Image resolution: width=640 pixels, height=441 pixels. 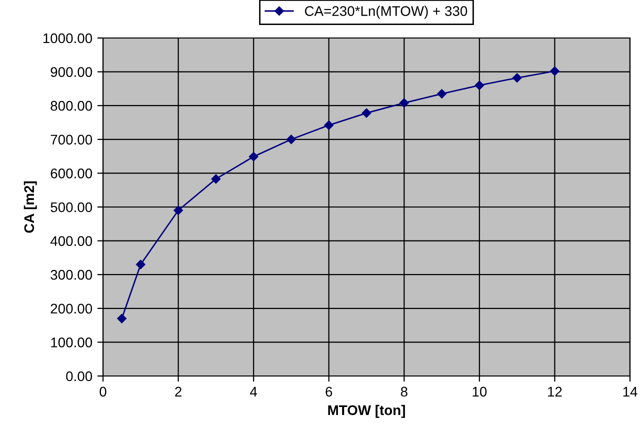 What do you see at coordinates (178, 391) in the screenshot?
I see `x-tick-label: 2` at bounding box center [178, 391].